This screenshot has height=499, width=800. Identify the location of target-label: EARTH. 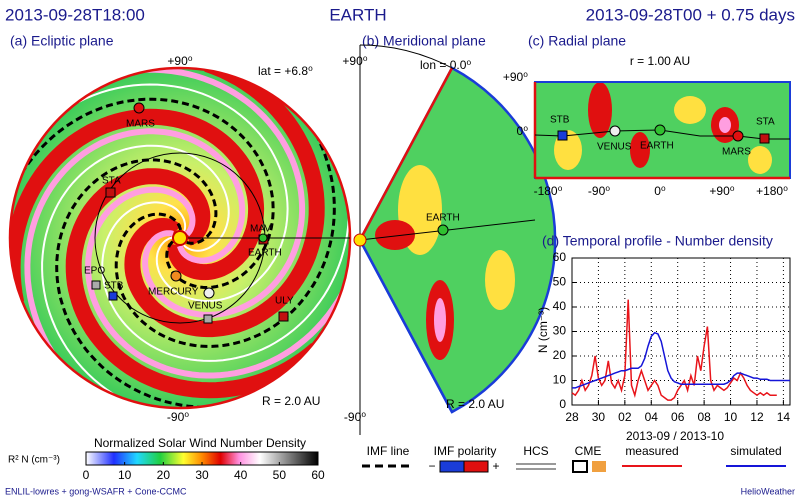
(357, 14).